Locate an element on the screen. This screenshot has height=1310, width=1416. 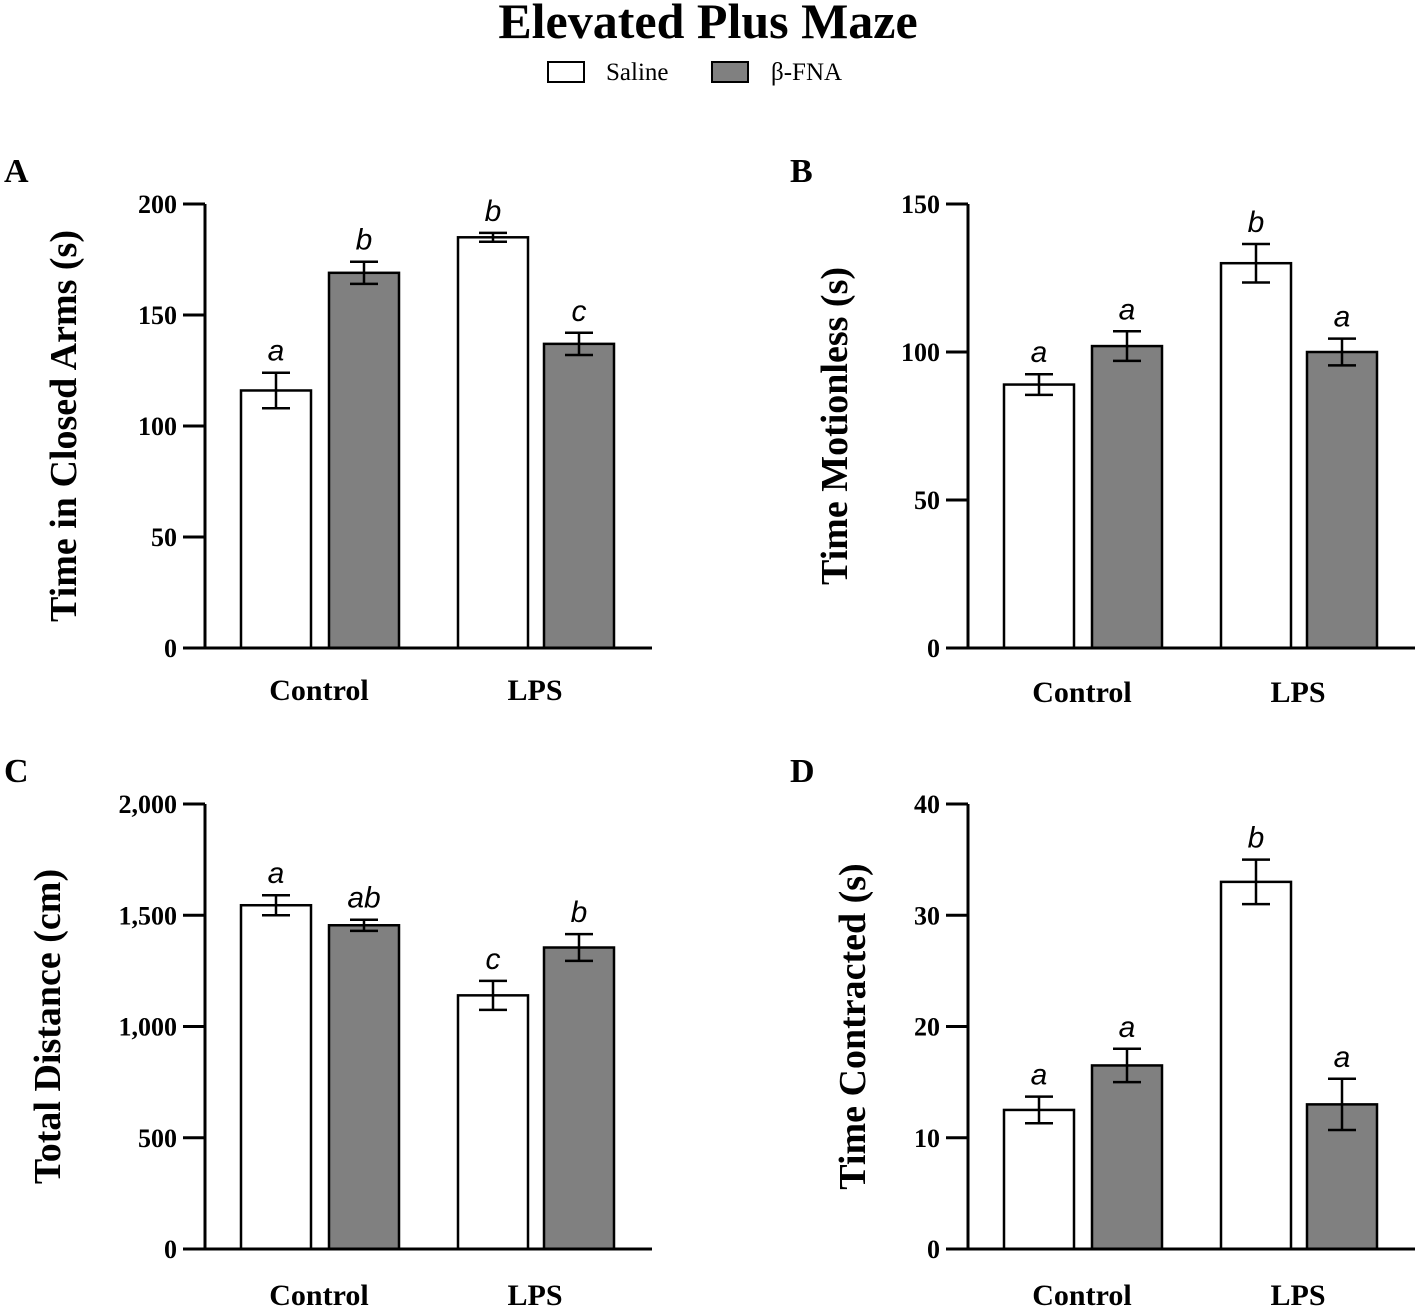
y-axis-title: Time Motionless (s) is located at coordinates (835, 426).